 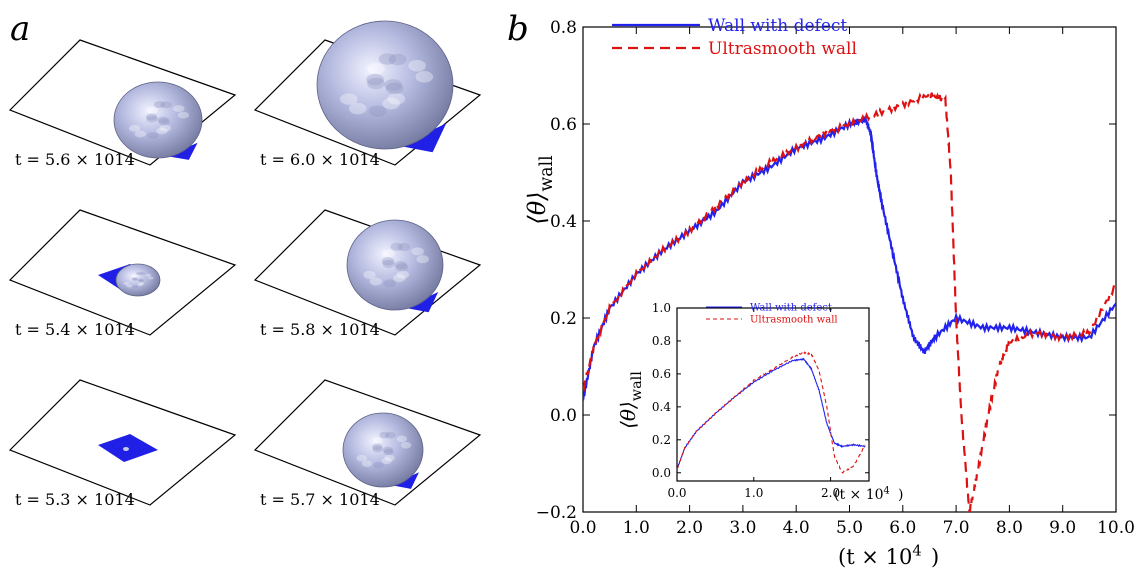 I want to click on panel-a-label: a, so click(x=20, y=29).